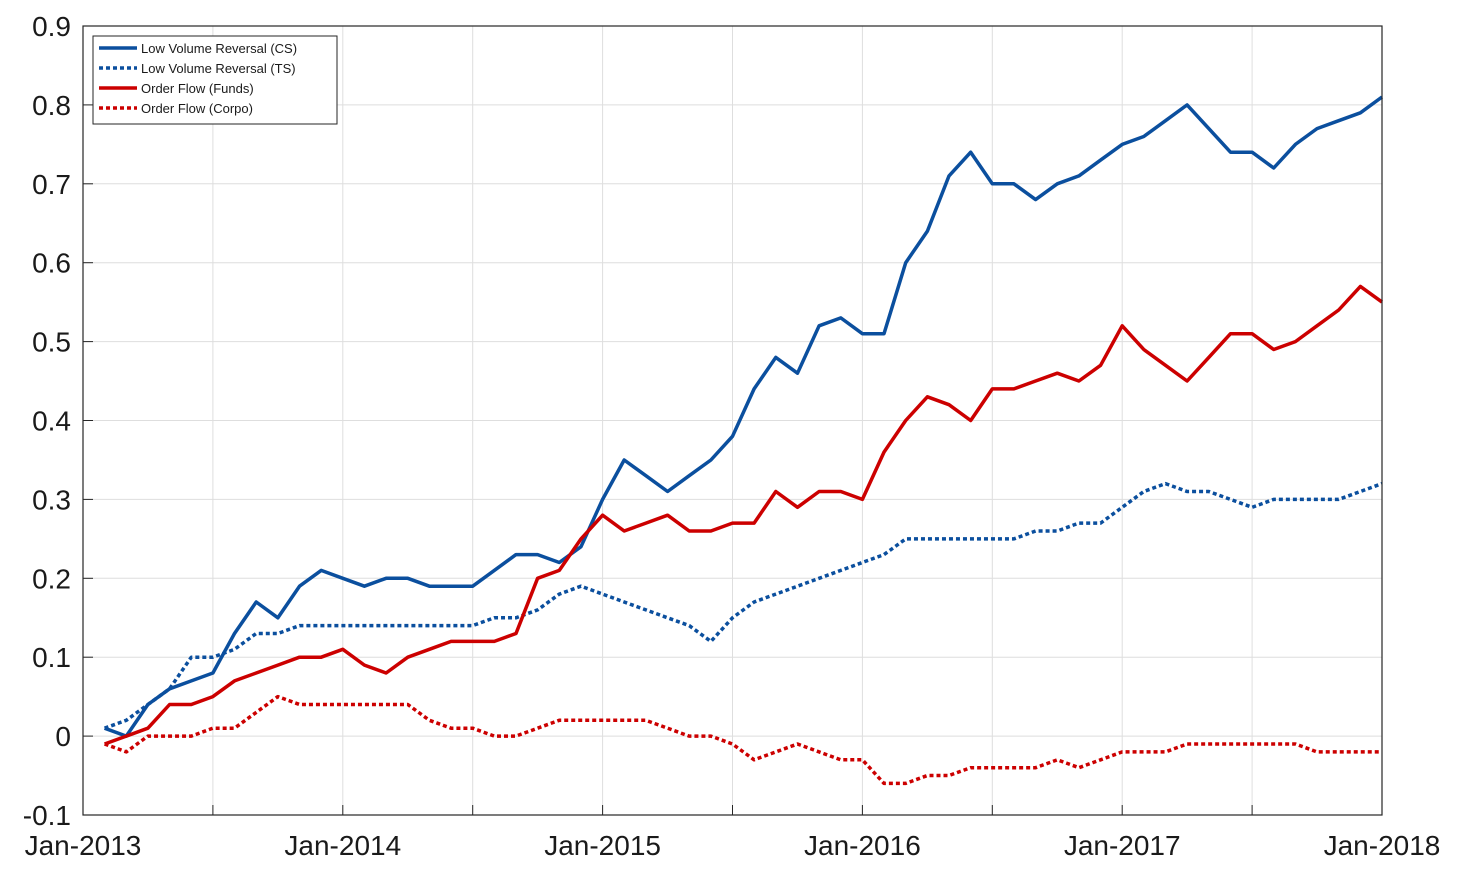 Image resolution: width=1461 pixels, height=870 pixels. What do you see at coordinates (1122, 845) in the screenshot?
I see `x-tick-label: Jan-2017` at bounding box center [1122, 845].